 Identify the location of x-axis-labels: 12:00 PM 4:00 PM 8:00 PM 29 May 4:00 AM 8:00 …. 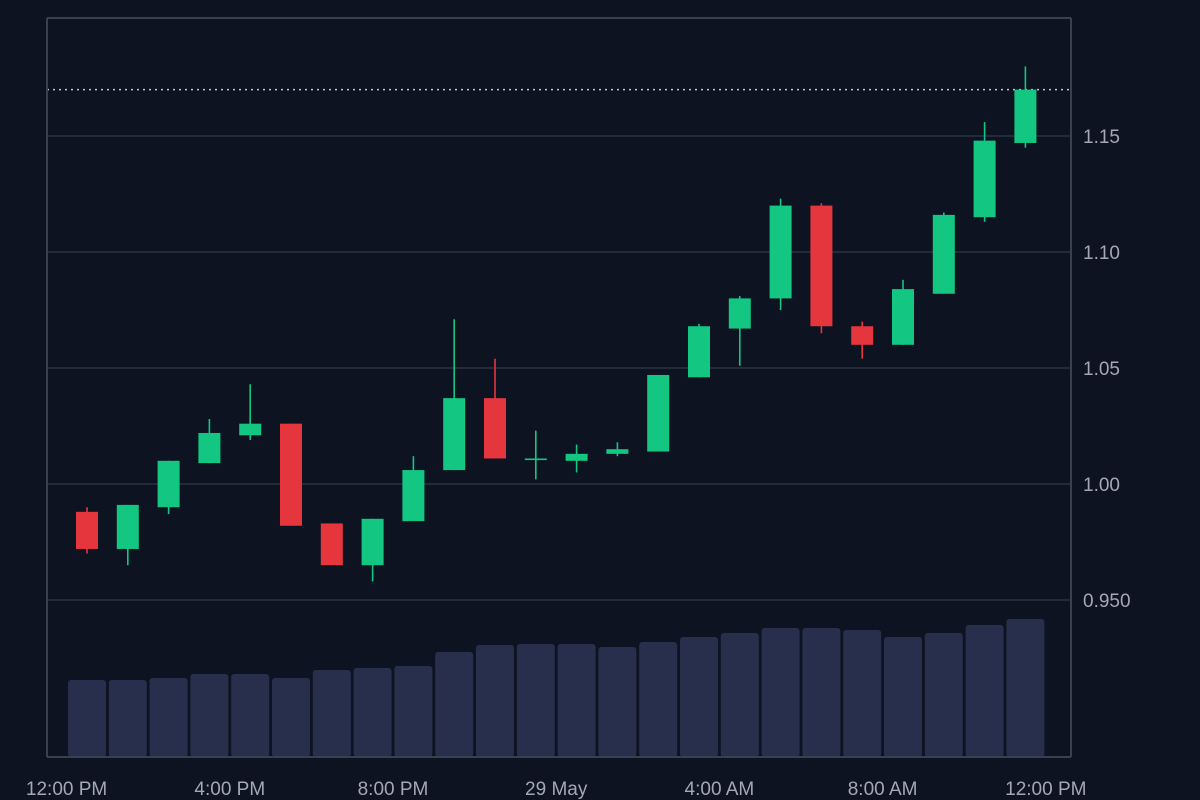
(556, 789).